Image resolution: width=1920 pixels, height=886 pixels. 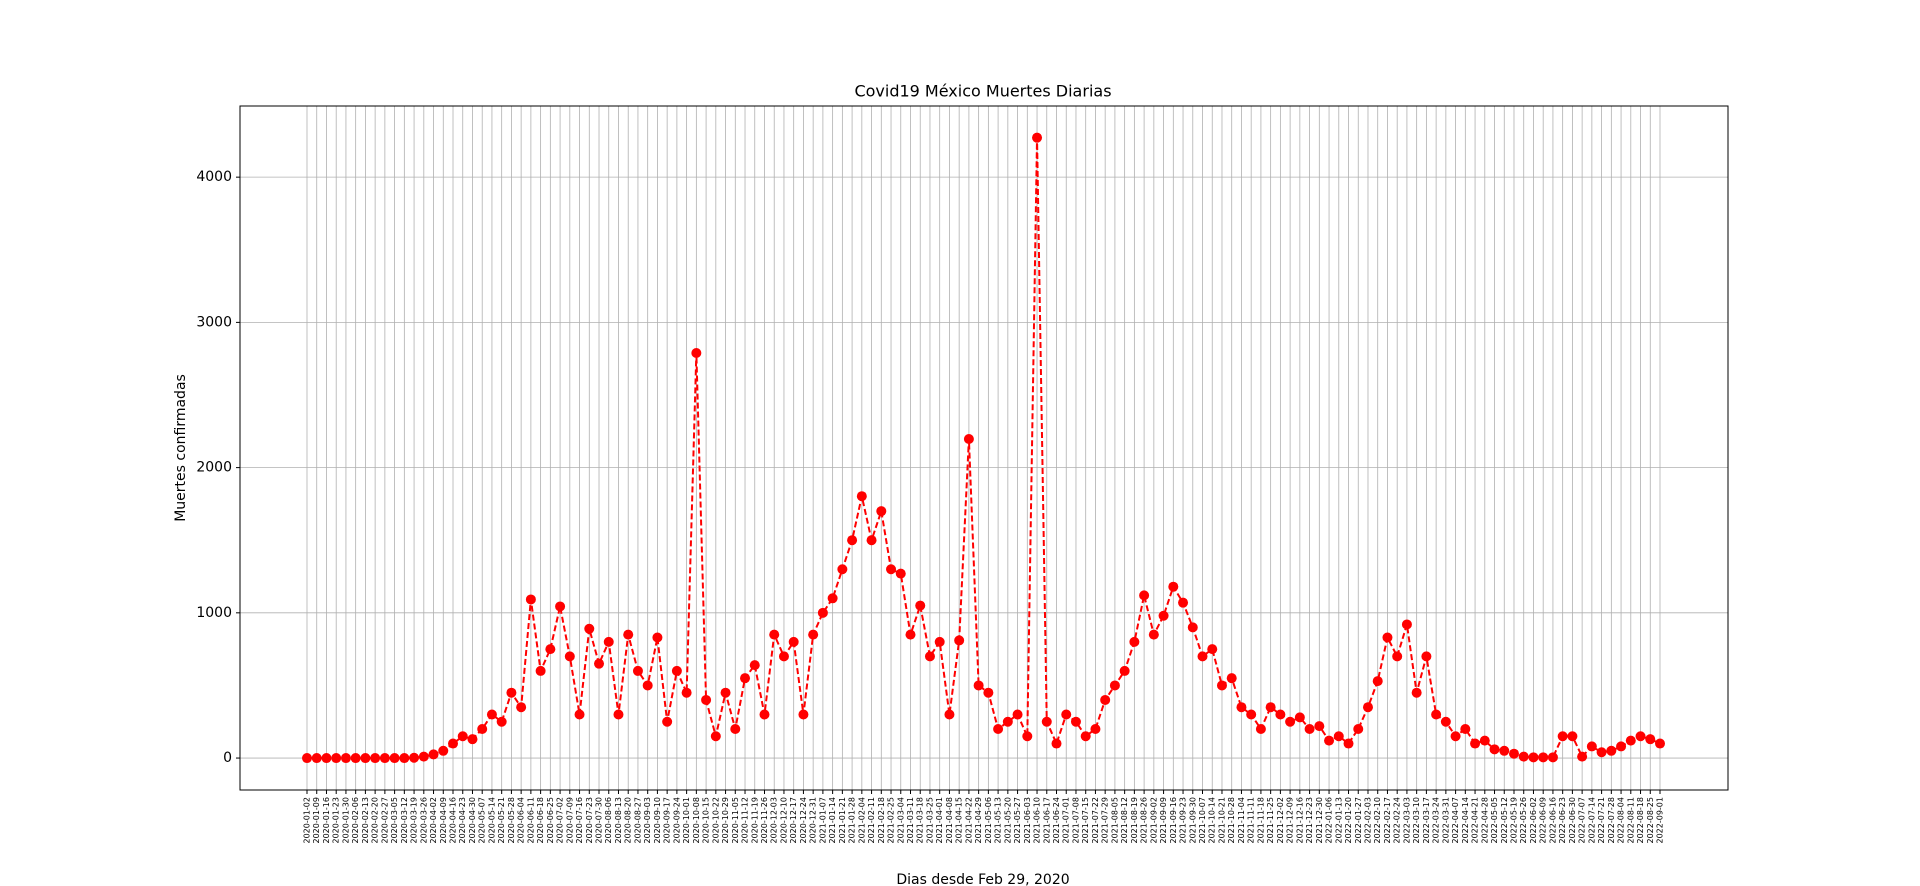 I want to click on x-tick-label: 2021-07-22, so click(x=1095, y=820).